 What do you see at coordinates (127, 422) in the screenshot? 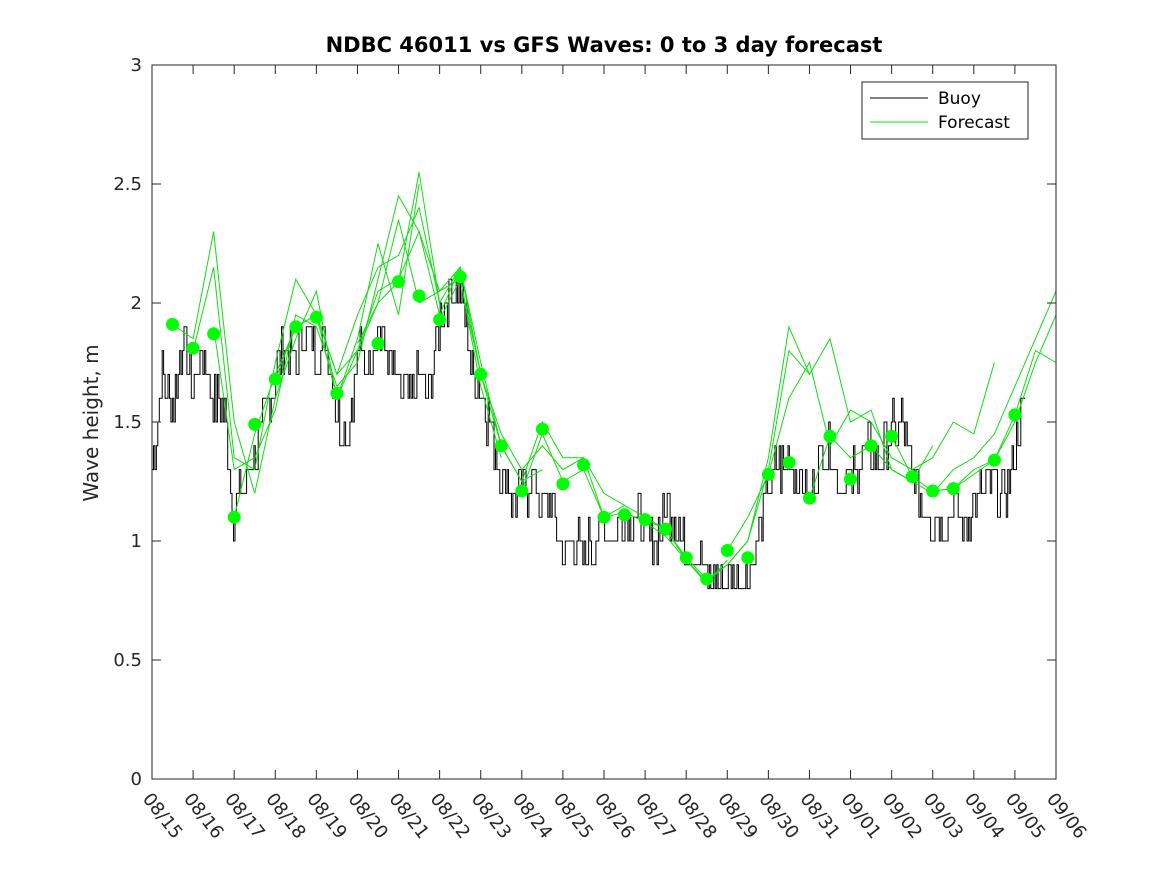
I see `y-tick-label: 1.5` at bounding box center [127, 422].